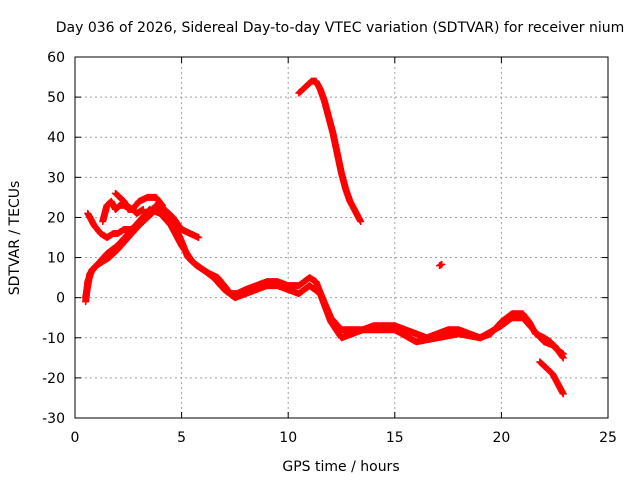 This screenshot has width=640, height=480. Describe the element at coordinates (181, 438) in the screenshot. I see `x-tick-label: 5` at that location.